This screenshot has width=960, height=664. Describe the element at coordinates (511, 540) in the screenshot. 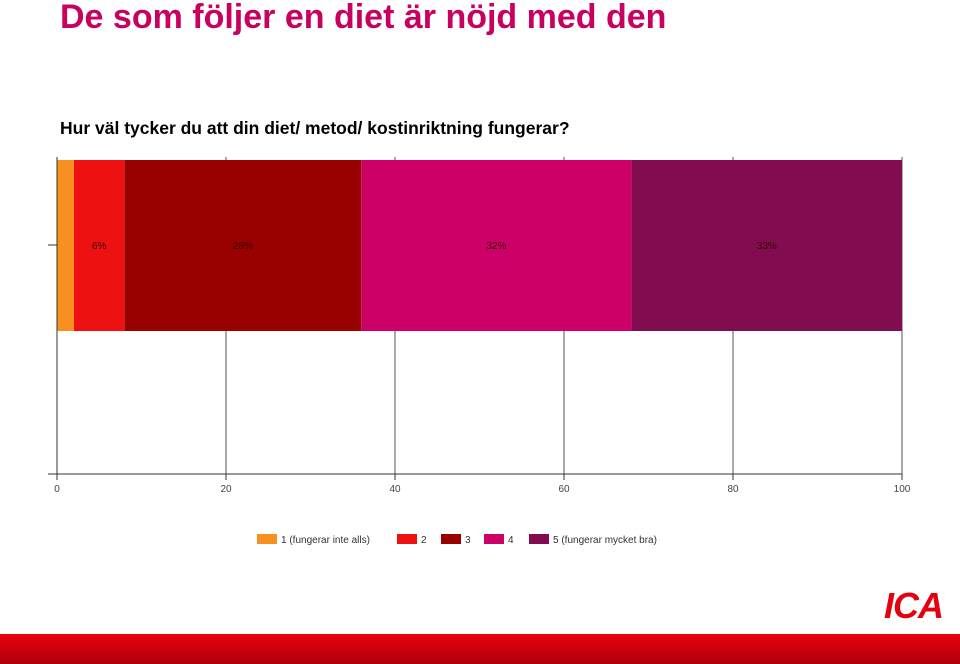

I see `legend-label-4: 4` at that location.